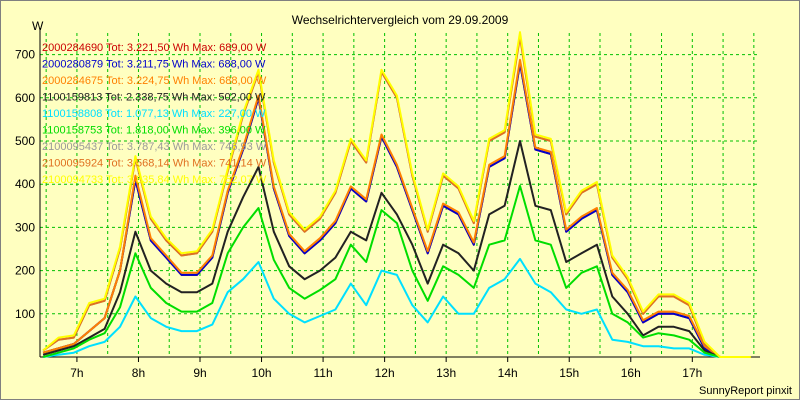 The width and height of the screenshot is (800, 400). I want to click on chart-title: Wechselrichtervergleich vom 29.09.2009, so click(400, 20).